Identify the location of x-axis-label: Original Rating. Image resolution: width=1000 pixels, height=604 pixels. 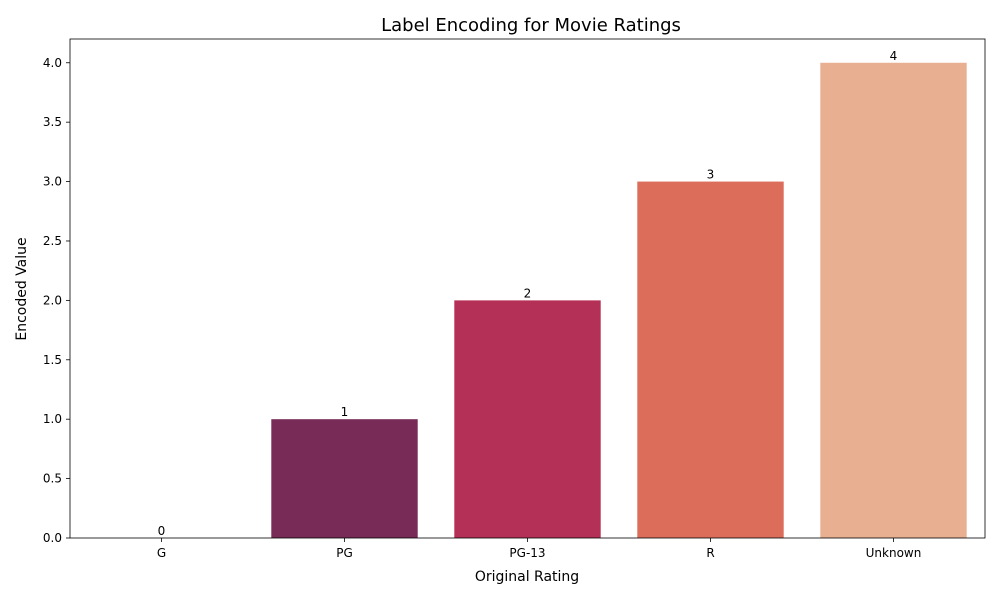
(527, 577).